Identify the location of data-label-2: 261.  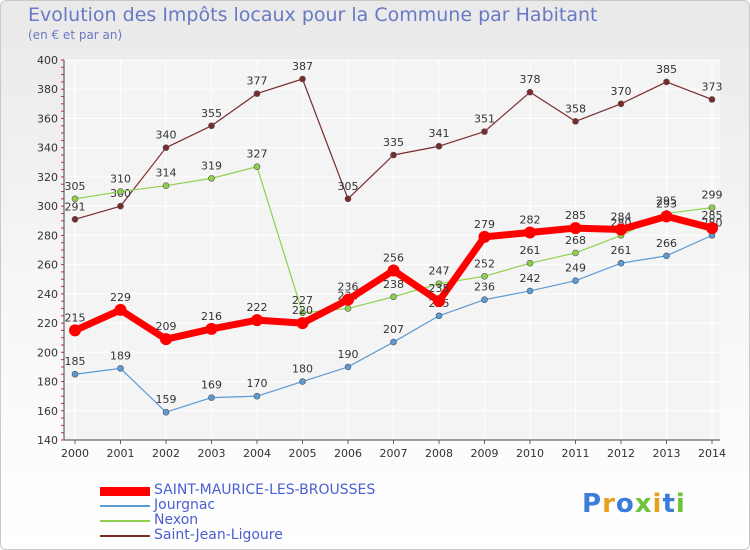
(530, 250).